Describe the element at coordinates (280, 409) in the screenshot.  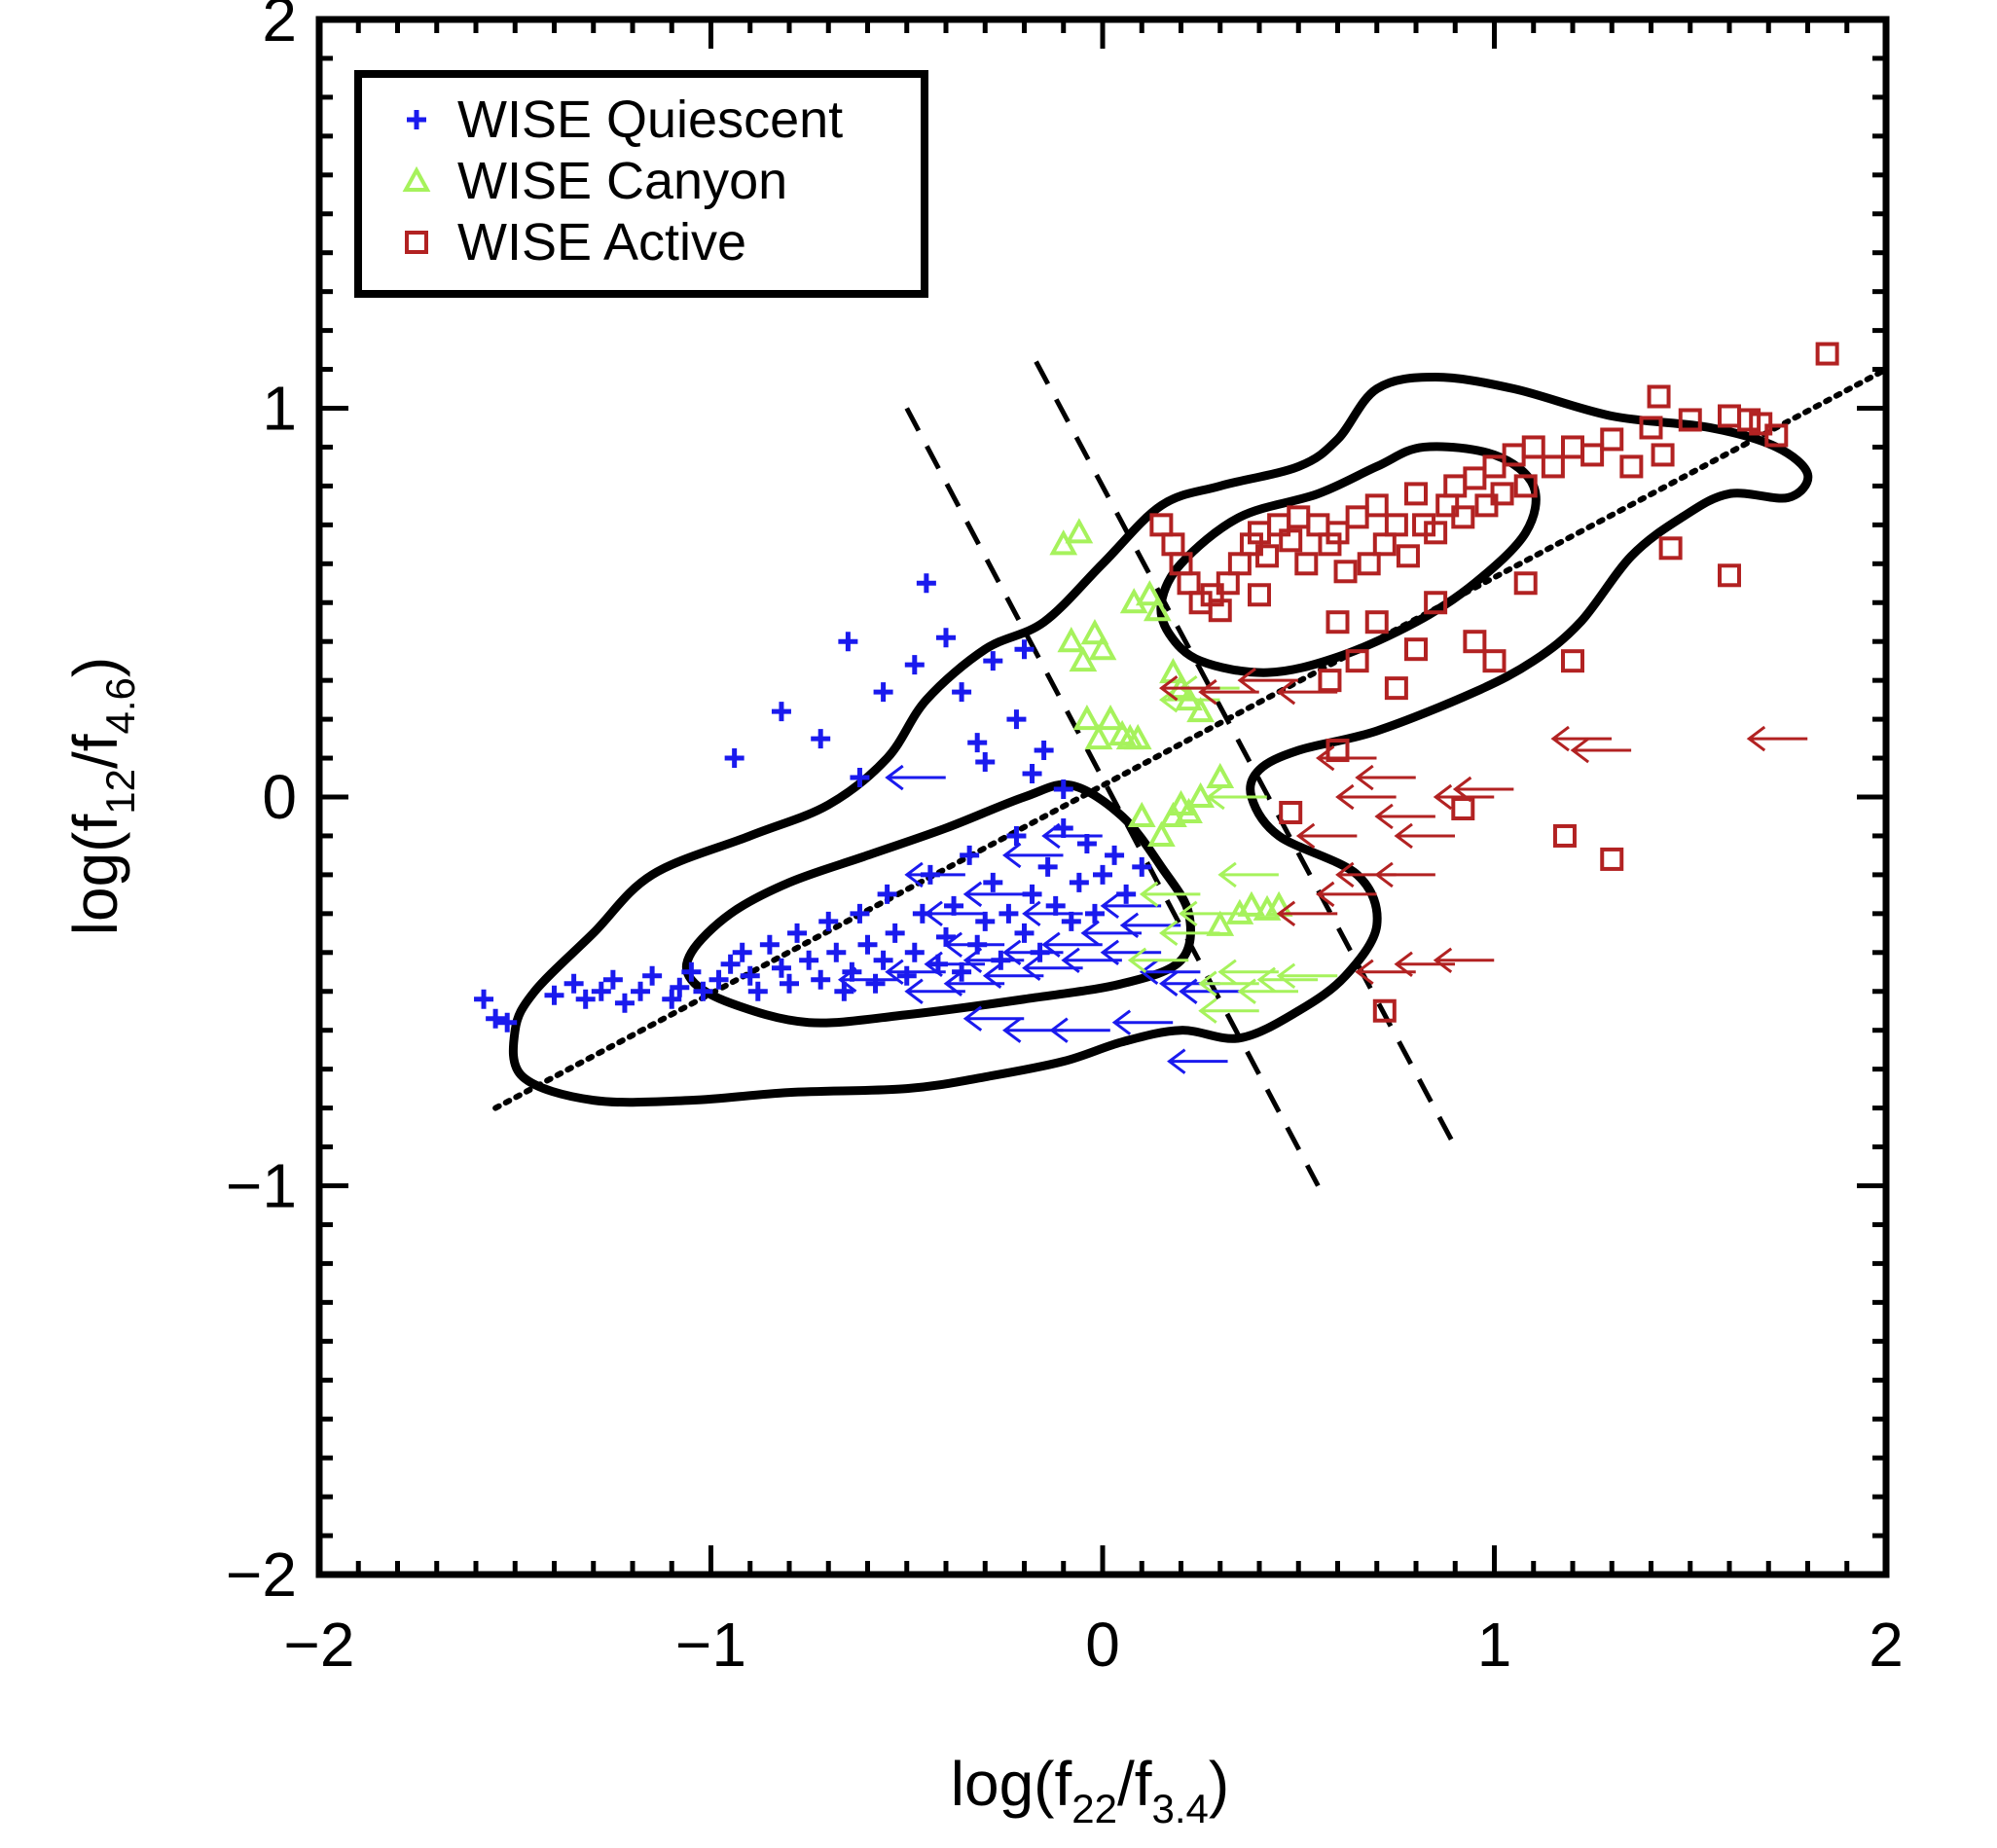
I see `y-tick-label: 1` at that location.